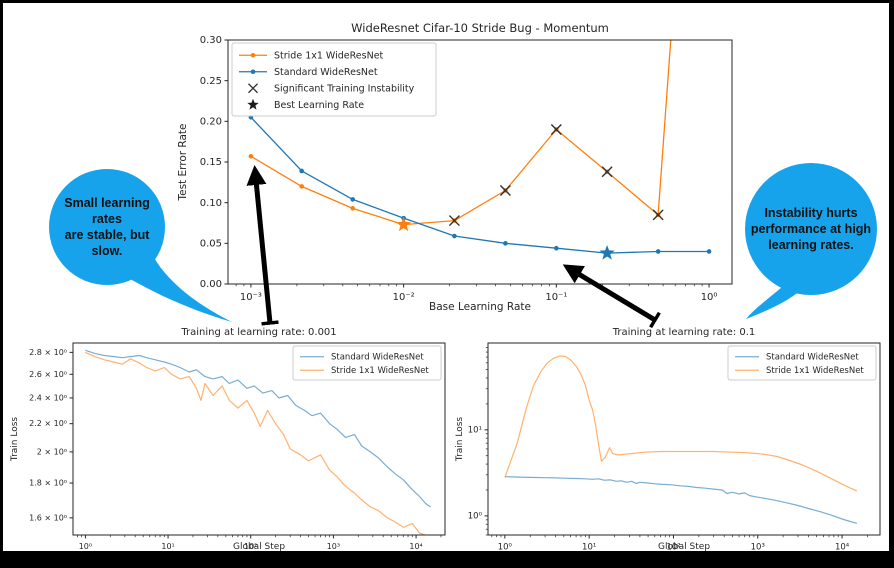 This screenshot has height=568, width=894. I want to click on best-lr-markers, so click(505, 238).